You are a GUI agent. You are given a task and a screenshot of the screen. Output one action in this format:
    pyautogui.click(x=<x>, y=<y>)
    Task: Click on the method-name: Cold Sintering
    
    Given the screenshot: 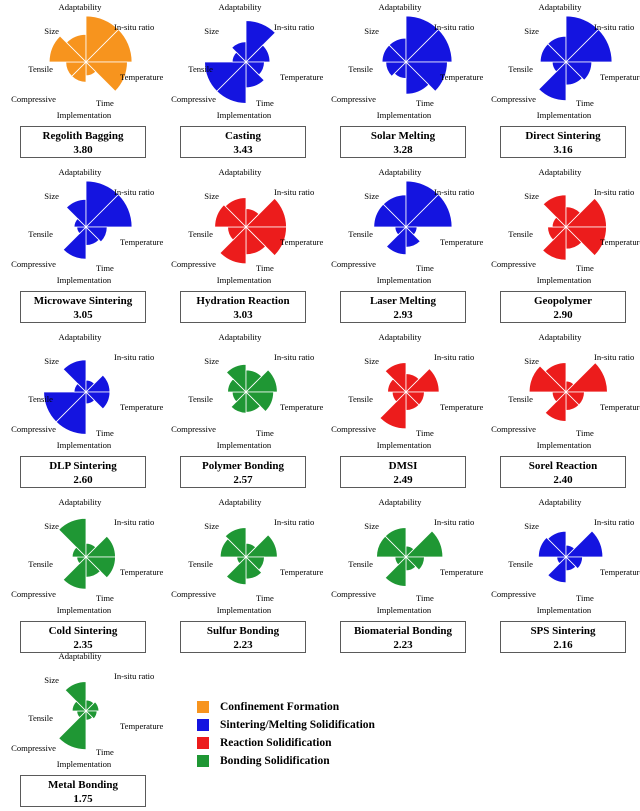 What is the action you would take?
    pyautogui.click(x=83, y=631)
    